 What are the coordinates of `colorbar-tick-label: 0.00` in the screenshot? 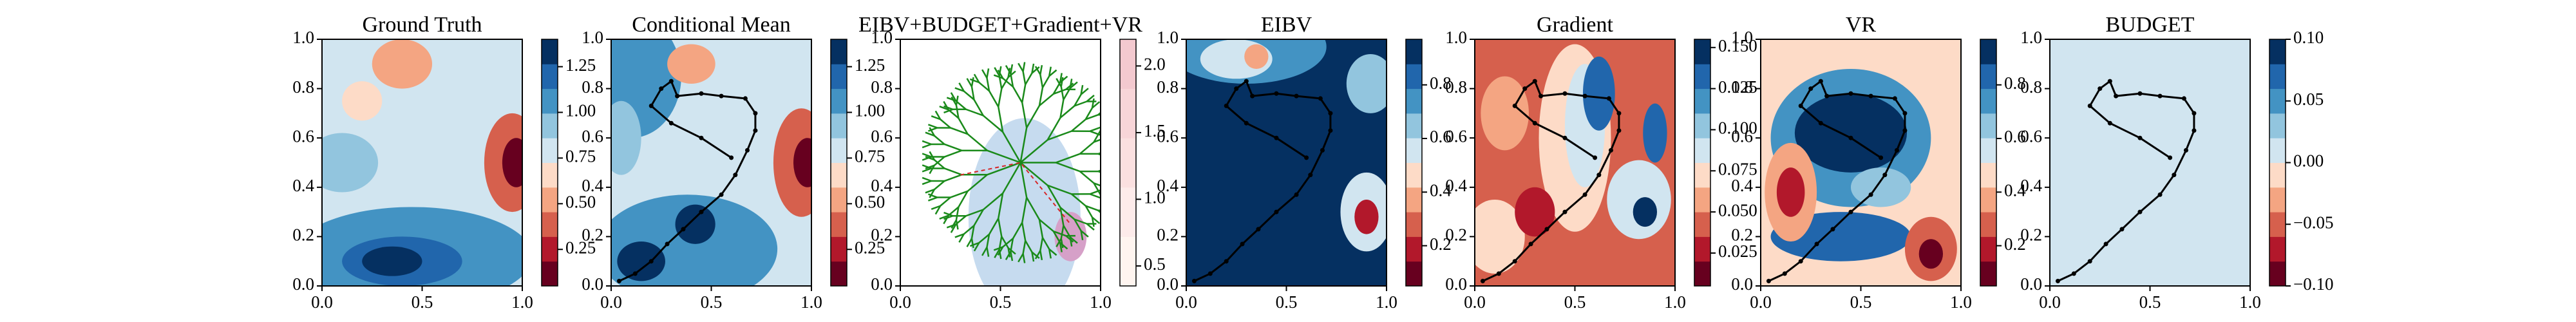 It's located at (2308, 161).